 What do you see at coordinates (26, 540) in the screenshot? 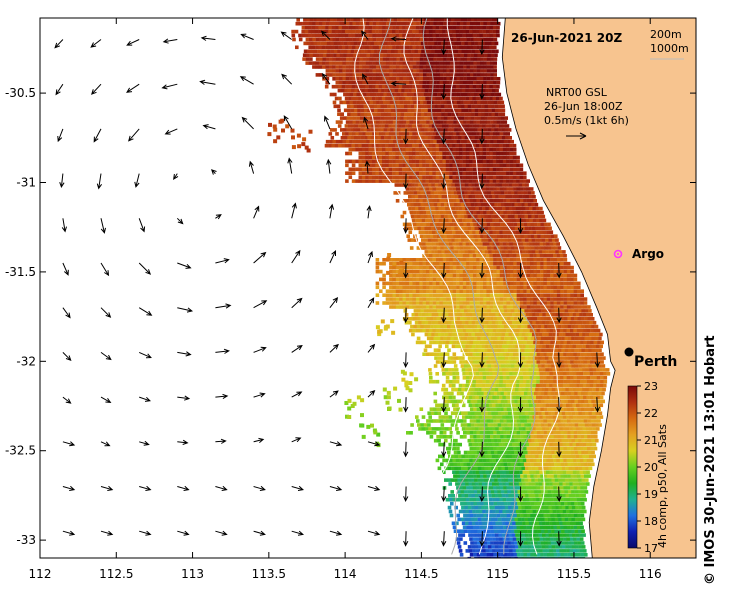
I see `lat-tick-label: -33` at bounding box center [26, 540].